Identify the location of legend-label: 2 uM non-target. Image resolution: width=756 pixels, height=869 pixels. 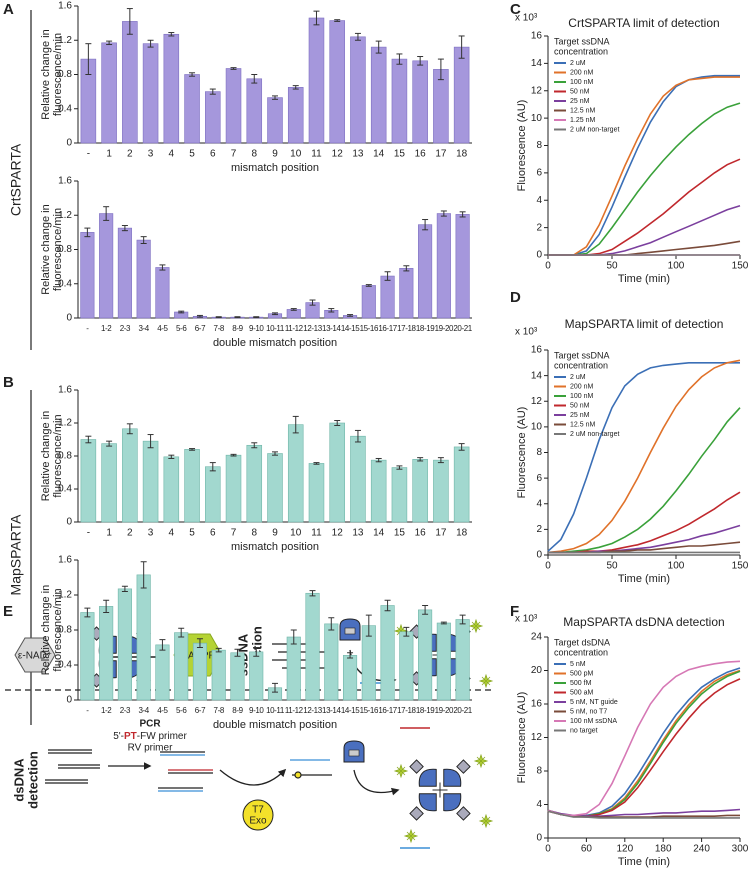
(594, 129).